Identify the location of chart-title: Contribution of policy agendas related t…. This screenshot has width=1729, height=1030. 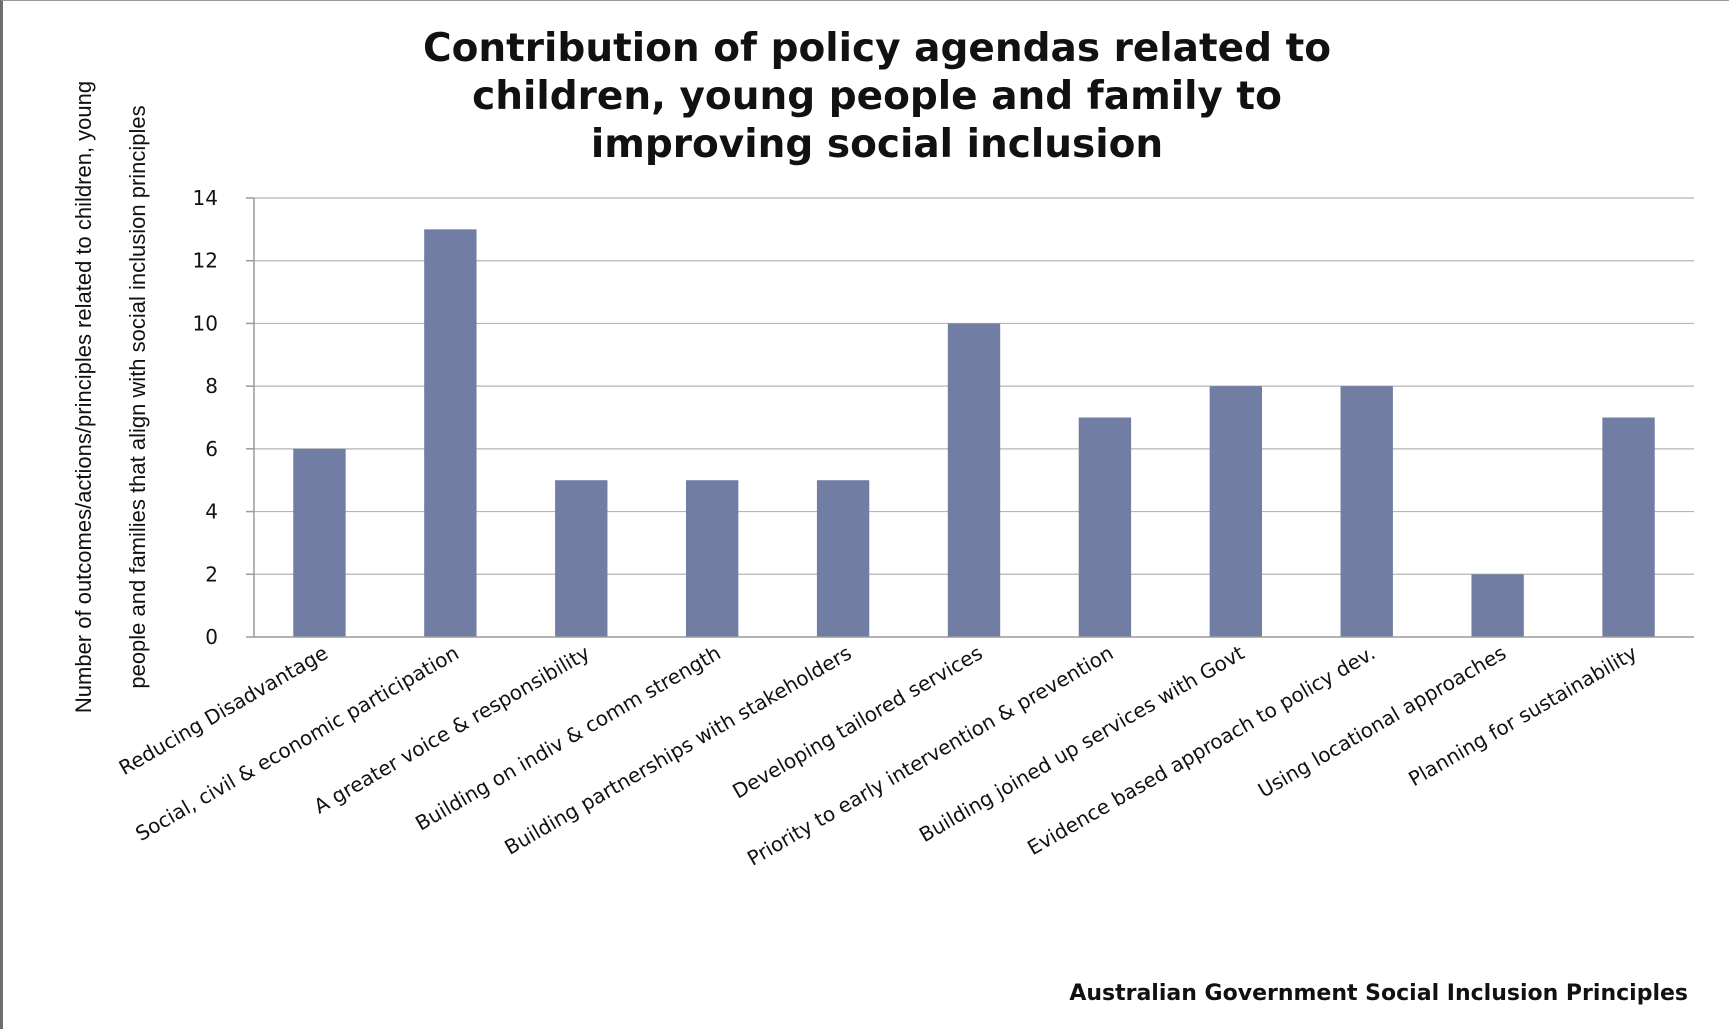
(877, 96).